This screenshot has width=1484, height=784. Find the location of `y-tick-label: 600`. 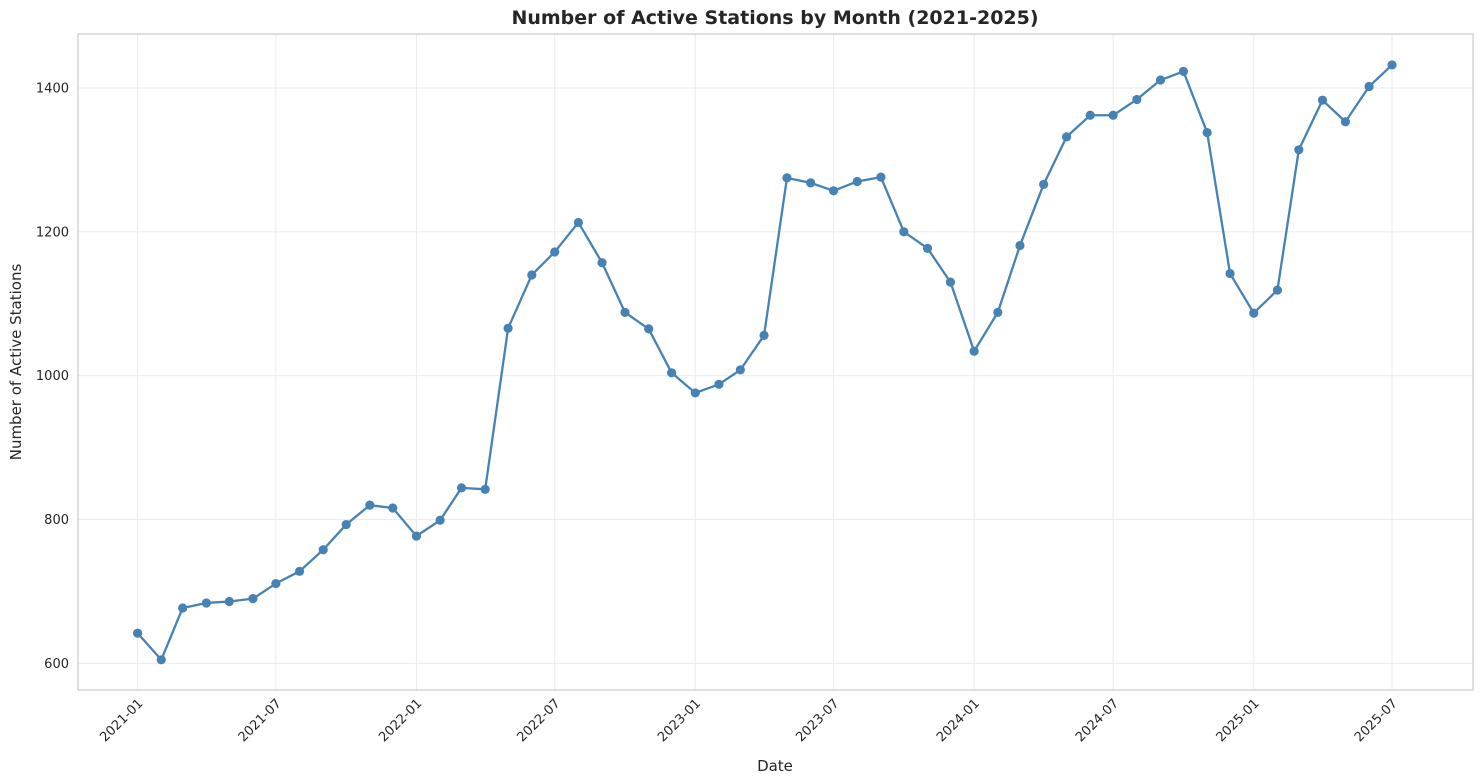

y-tick-label: 600 is located at coordinates (56, 664).